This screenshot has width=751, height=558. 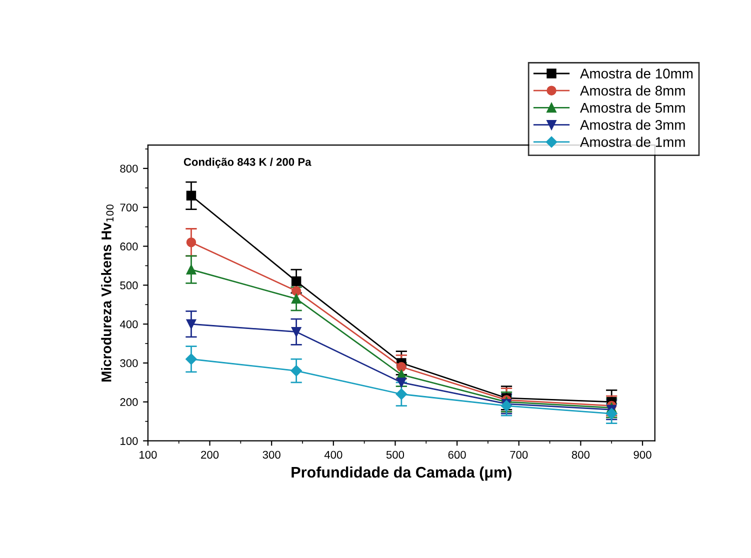 What do you see at coordinates (333, 454) in the screenshot?
I see `x-tick-label: 400` at bounding box center [333, 454].